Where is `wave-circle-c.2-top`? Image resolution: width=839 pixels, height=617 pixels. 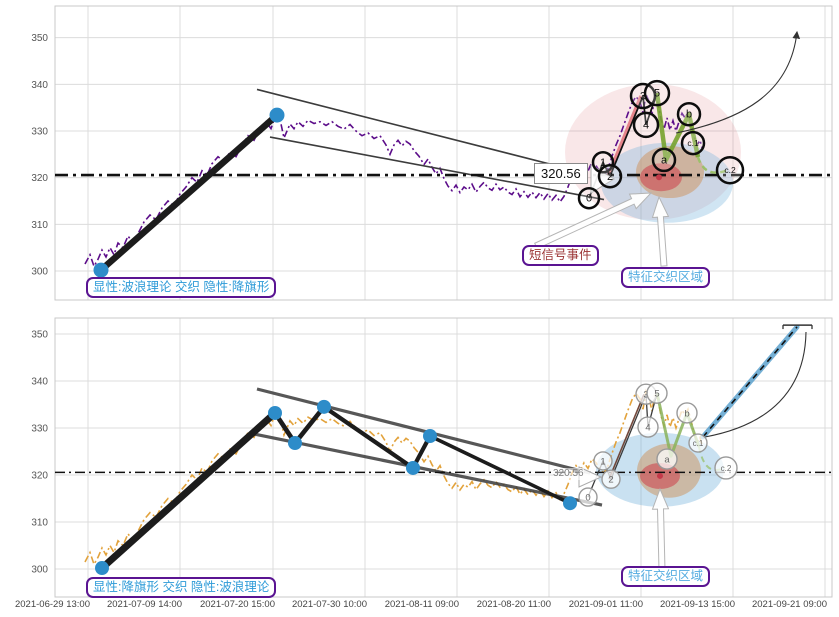 wave-circle-c.2-top is located at coordinates (730, 170).